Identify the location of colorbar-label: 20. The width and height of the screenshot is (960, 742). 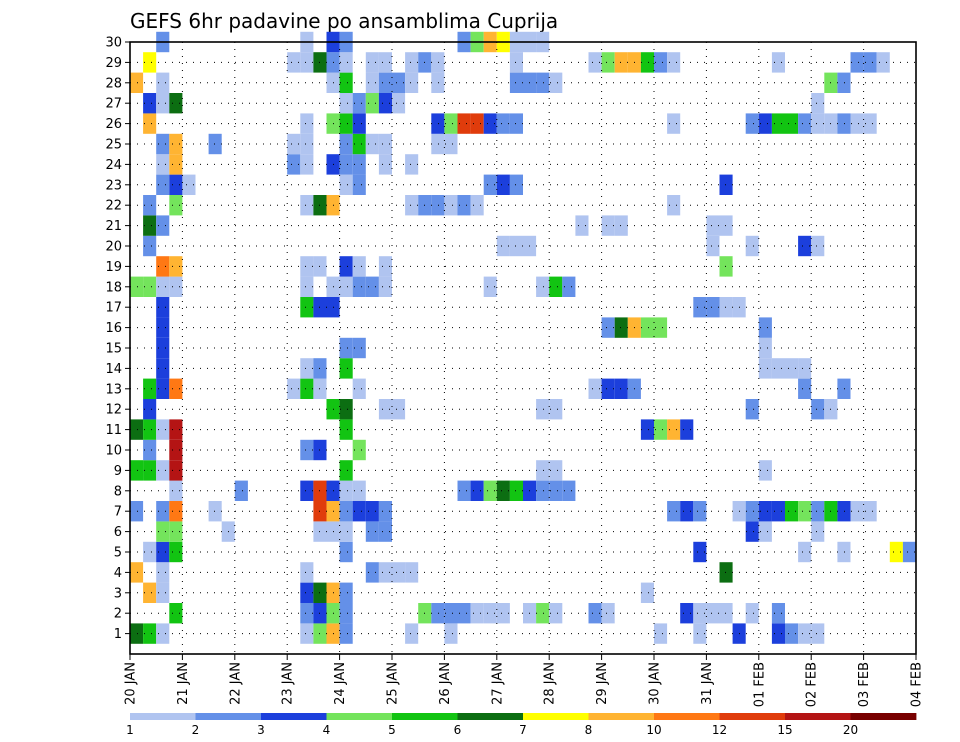
(850, 730).